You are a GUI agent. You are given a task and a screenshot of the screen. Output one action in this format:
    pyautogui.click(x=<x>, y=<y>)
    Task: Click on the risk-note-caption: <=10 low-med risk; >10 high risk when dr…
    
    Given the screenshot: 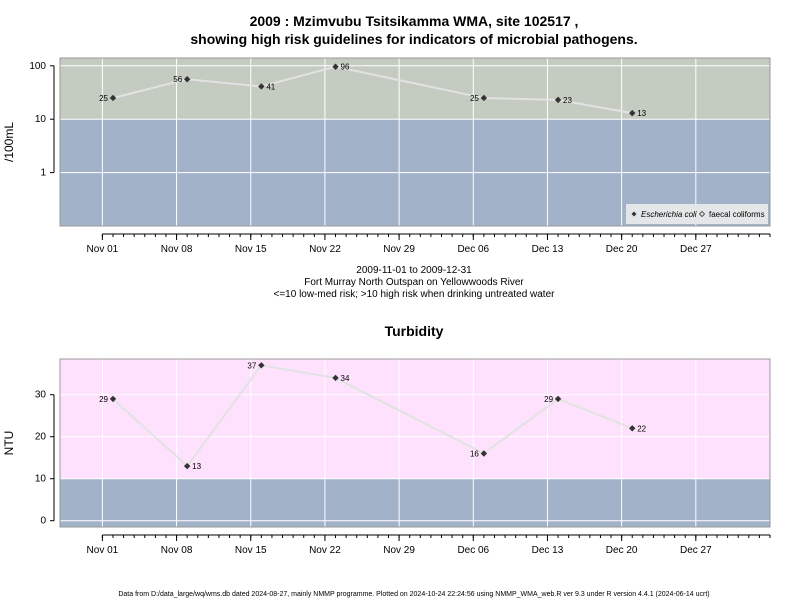 What is the action you would take?
    pyautogui.click(x=415, y=294)
    